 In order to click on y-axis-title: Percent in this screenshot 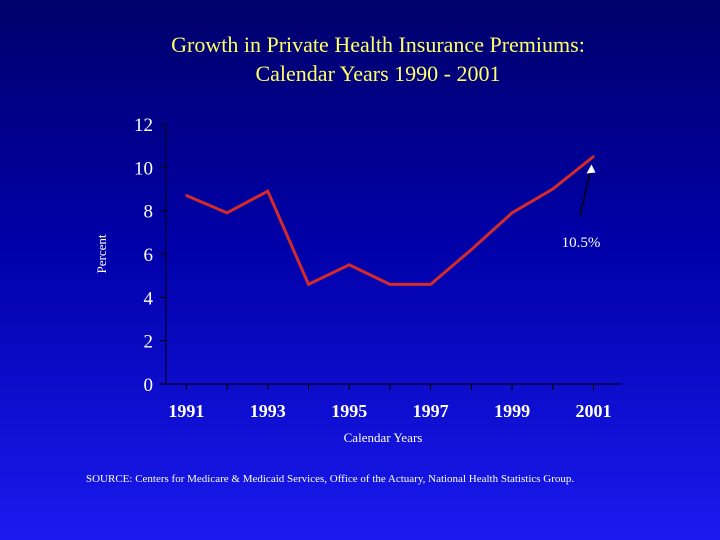, I will do `click(101, 253)`.